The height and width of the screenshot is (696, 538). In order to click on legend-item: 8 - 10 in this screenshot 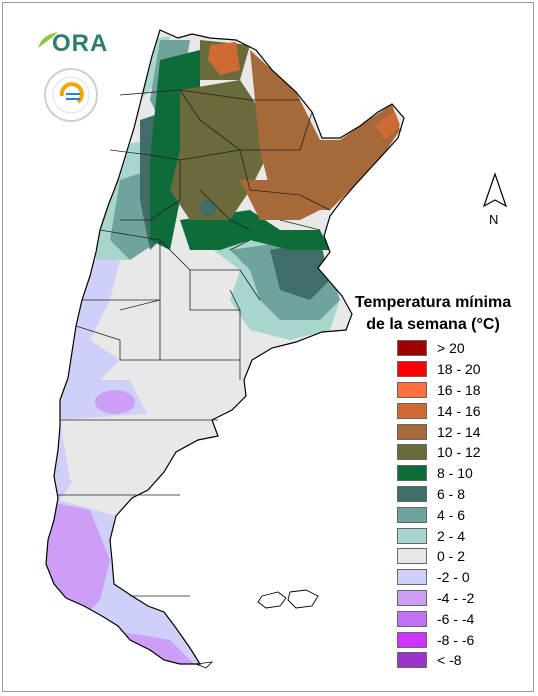, I will do `click(439, 473)`.